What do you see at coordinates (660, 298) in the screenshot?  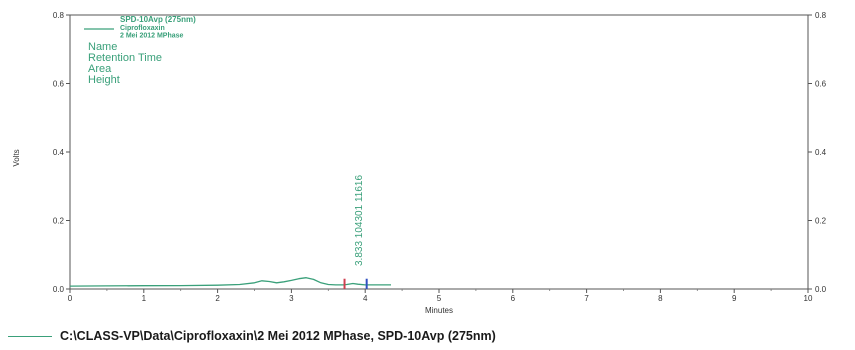 I see `x-tick-label-8: 8` at bounding box center [660, 298].